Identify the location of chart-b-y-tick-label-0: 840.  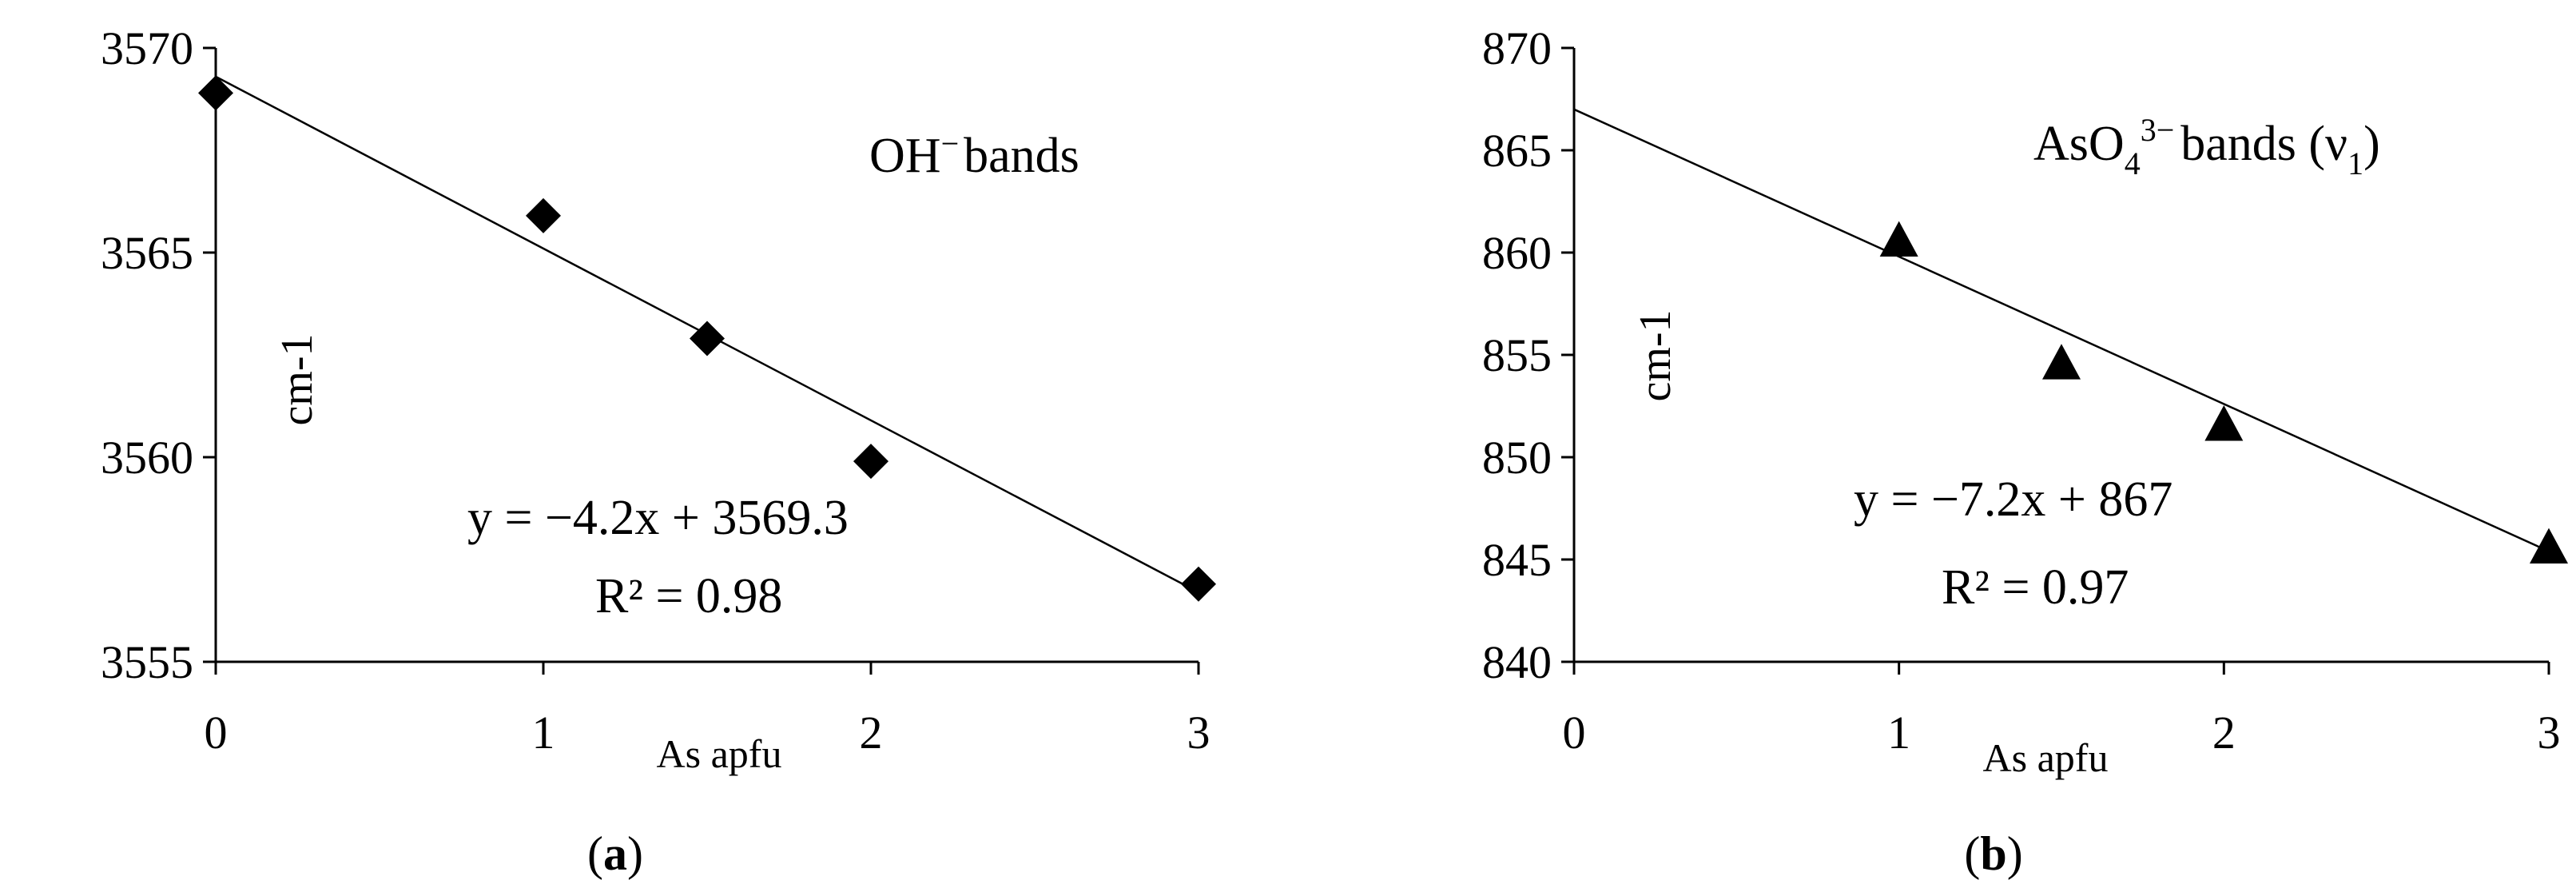
(1517, 662).